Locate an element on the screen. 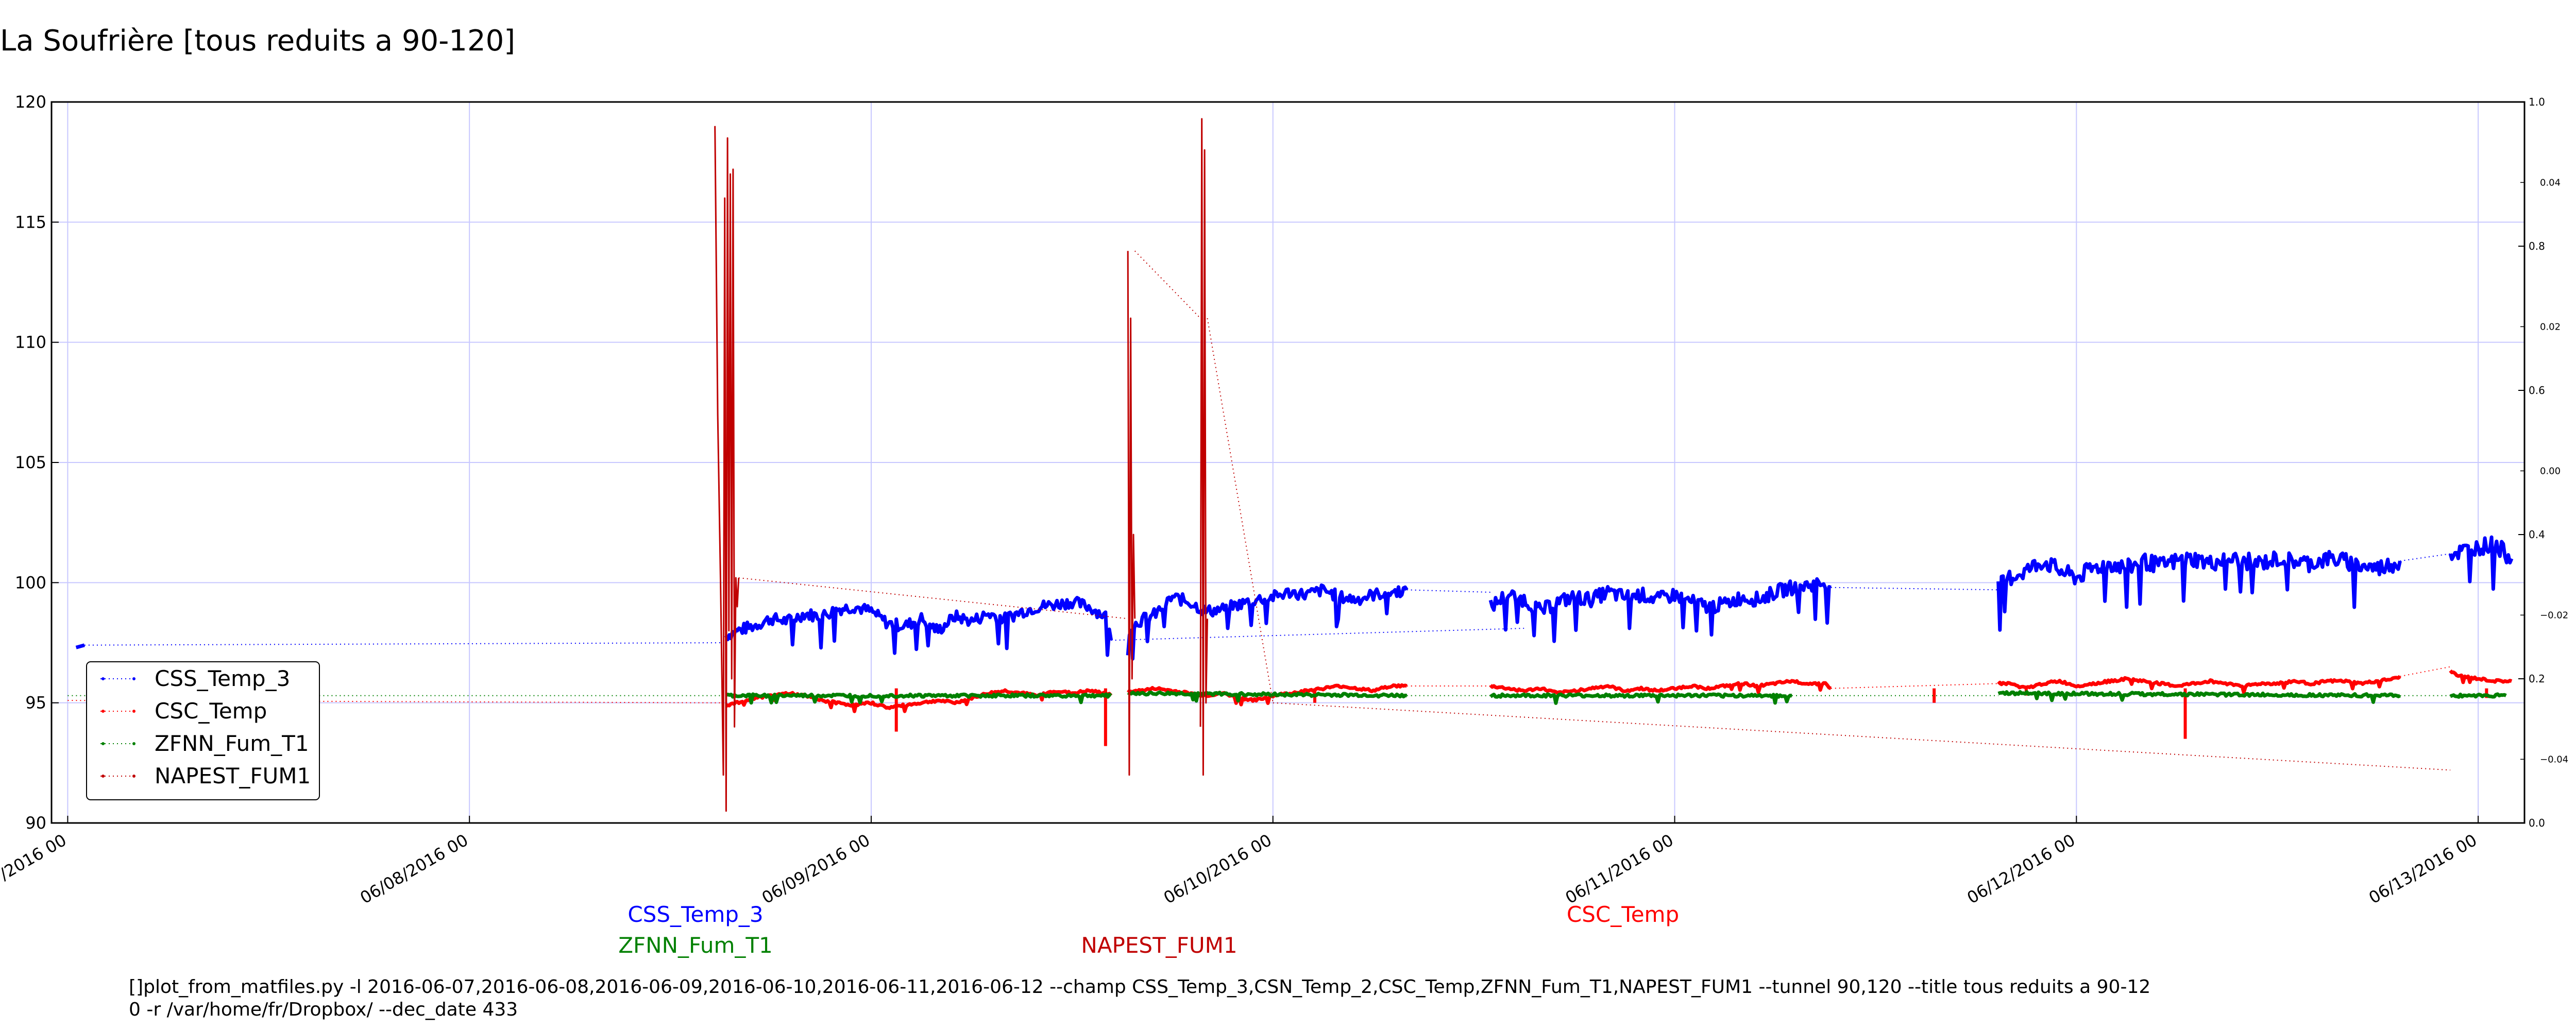 This screenshot has height=1030, width=2576. y2-tick-label: 0.4 is located at coordinates (2537, 534).